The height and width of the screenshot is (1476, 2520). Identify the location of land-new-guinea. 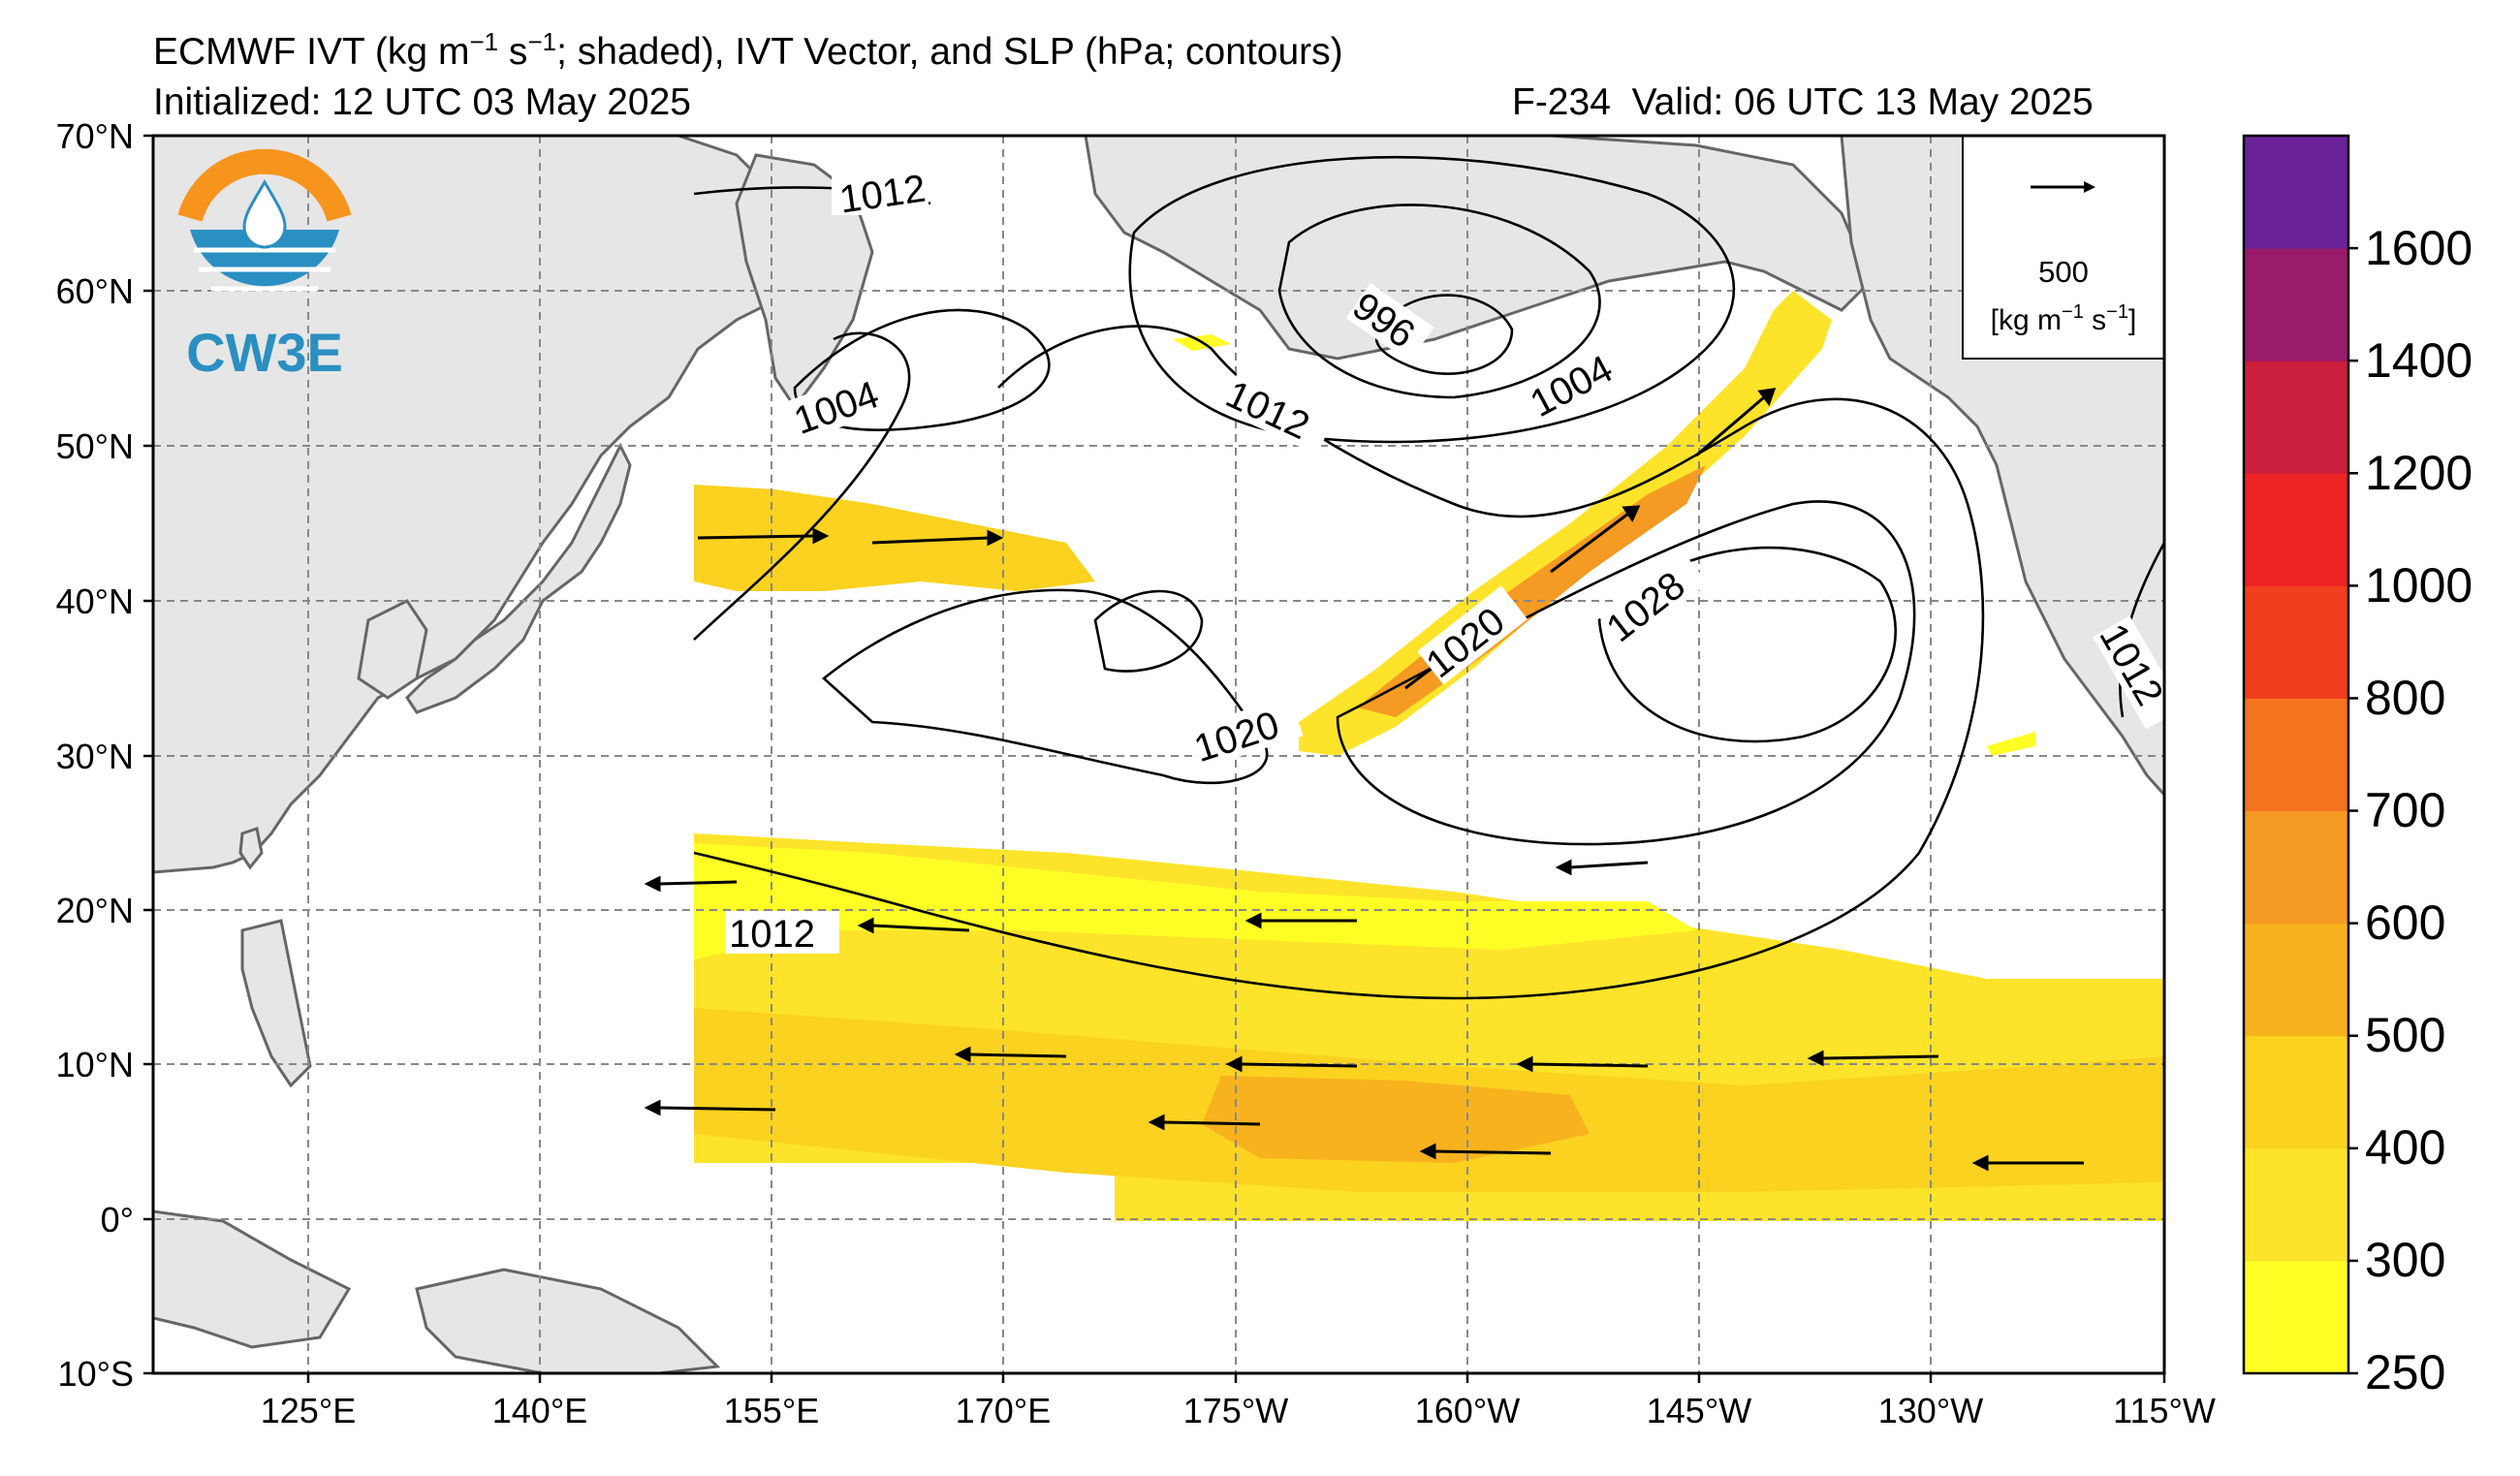
(568, 1320).